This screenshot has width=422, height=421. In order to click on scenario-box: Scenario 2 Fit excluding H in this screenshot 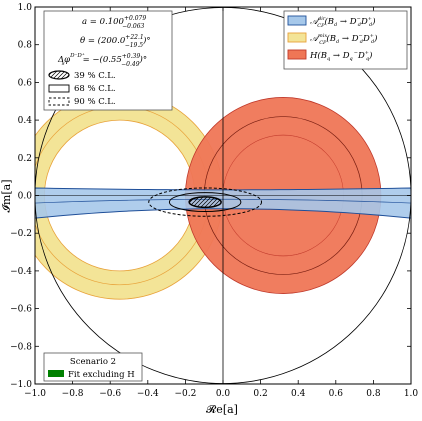, I will do `click(93, 367)`.